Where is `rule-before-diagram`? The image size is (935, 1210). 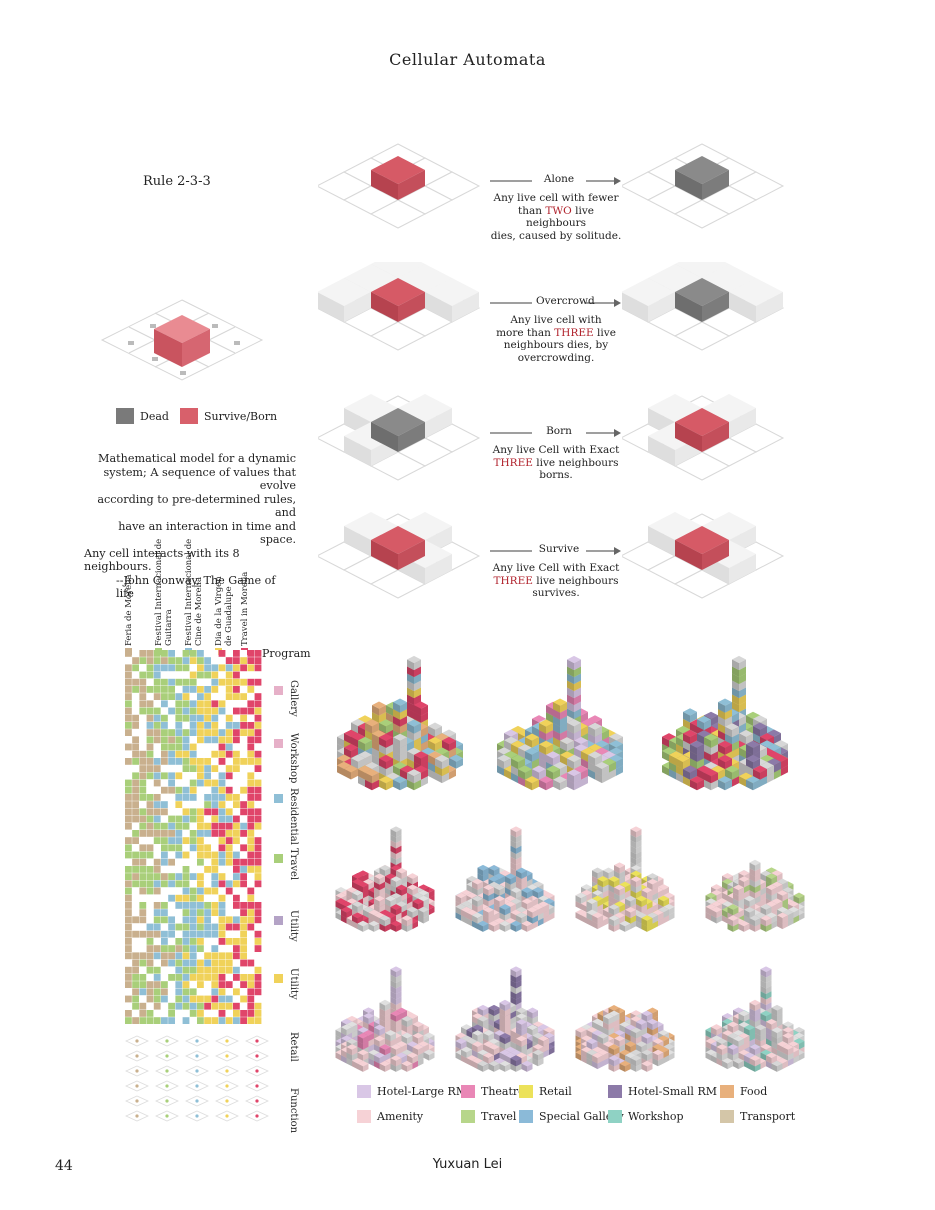
rule-before-diagram is located at coordinates (399, 555).